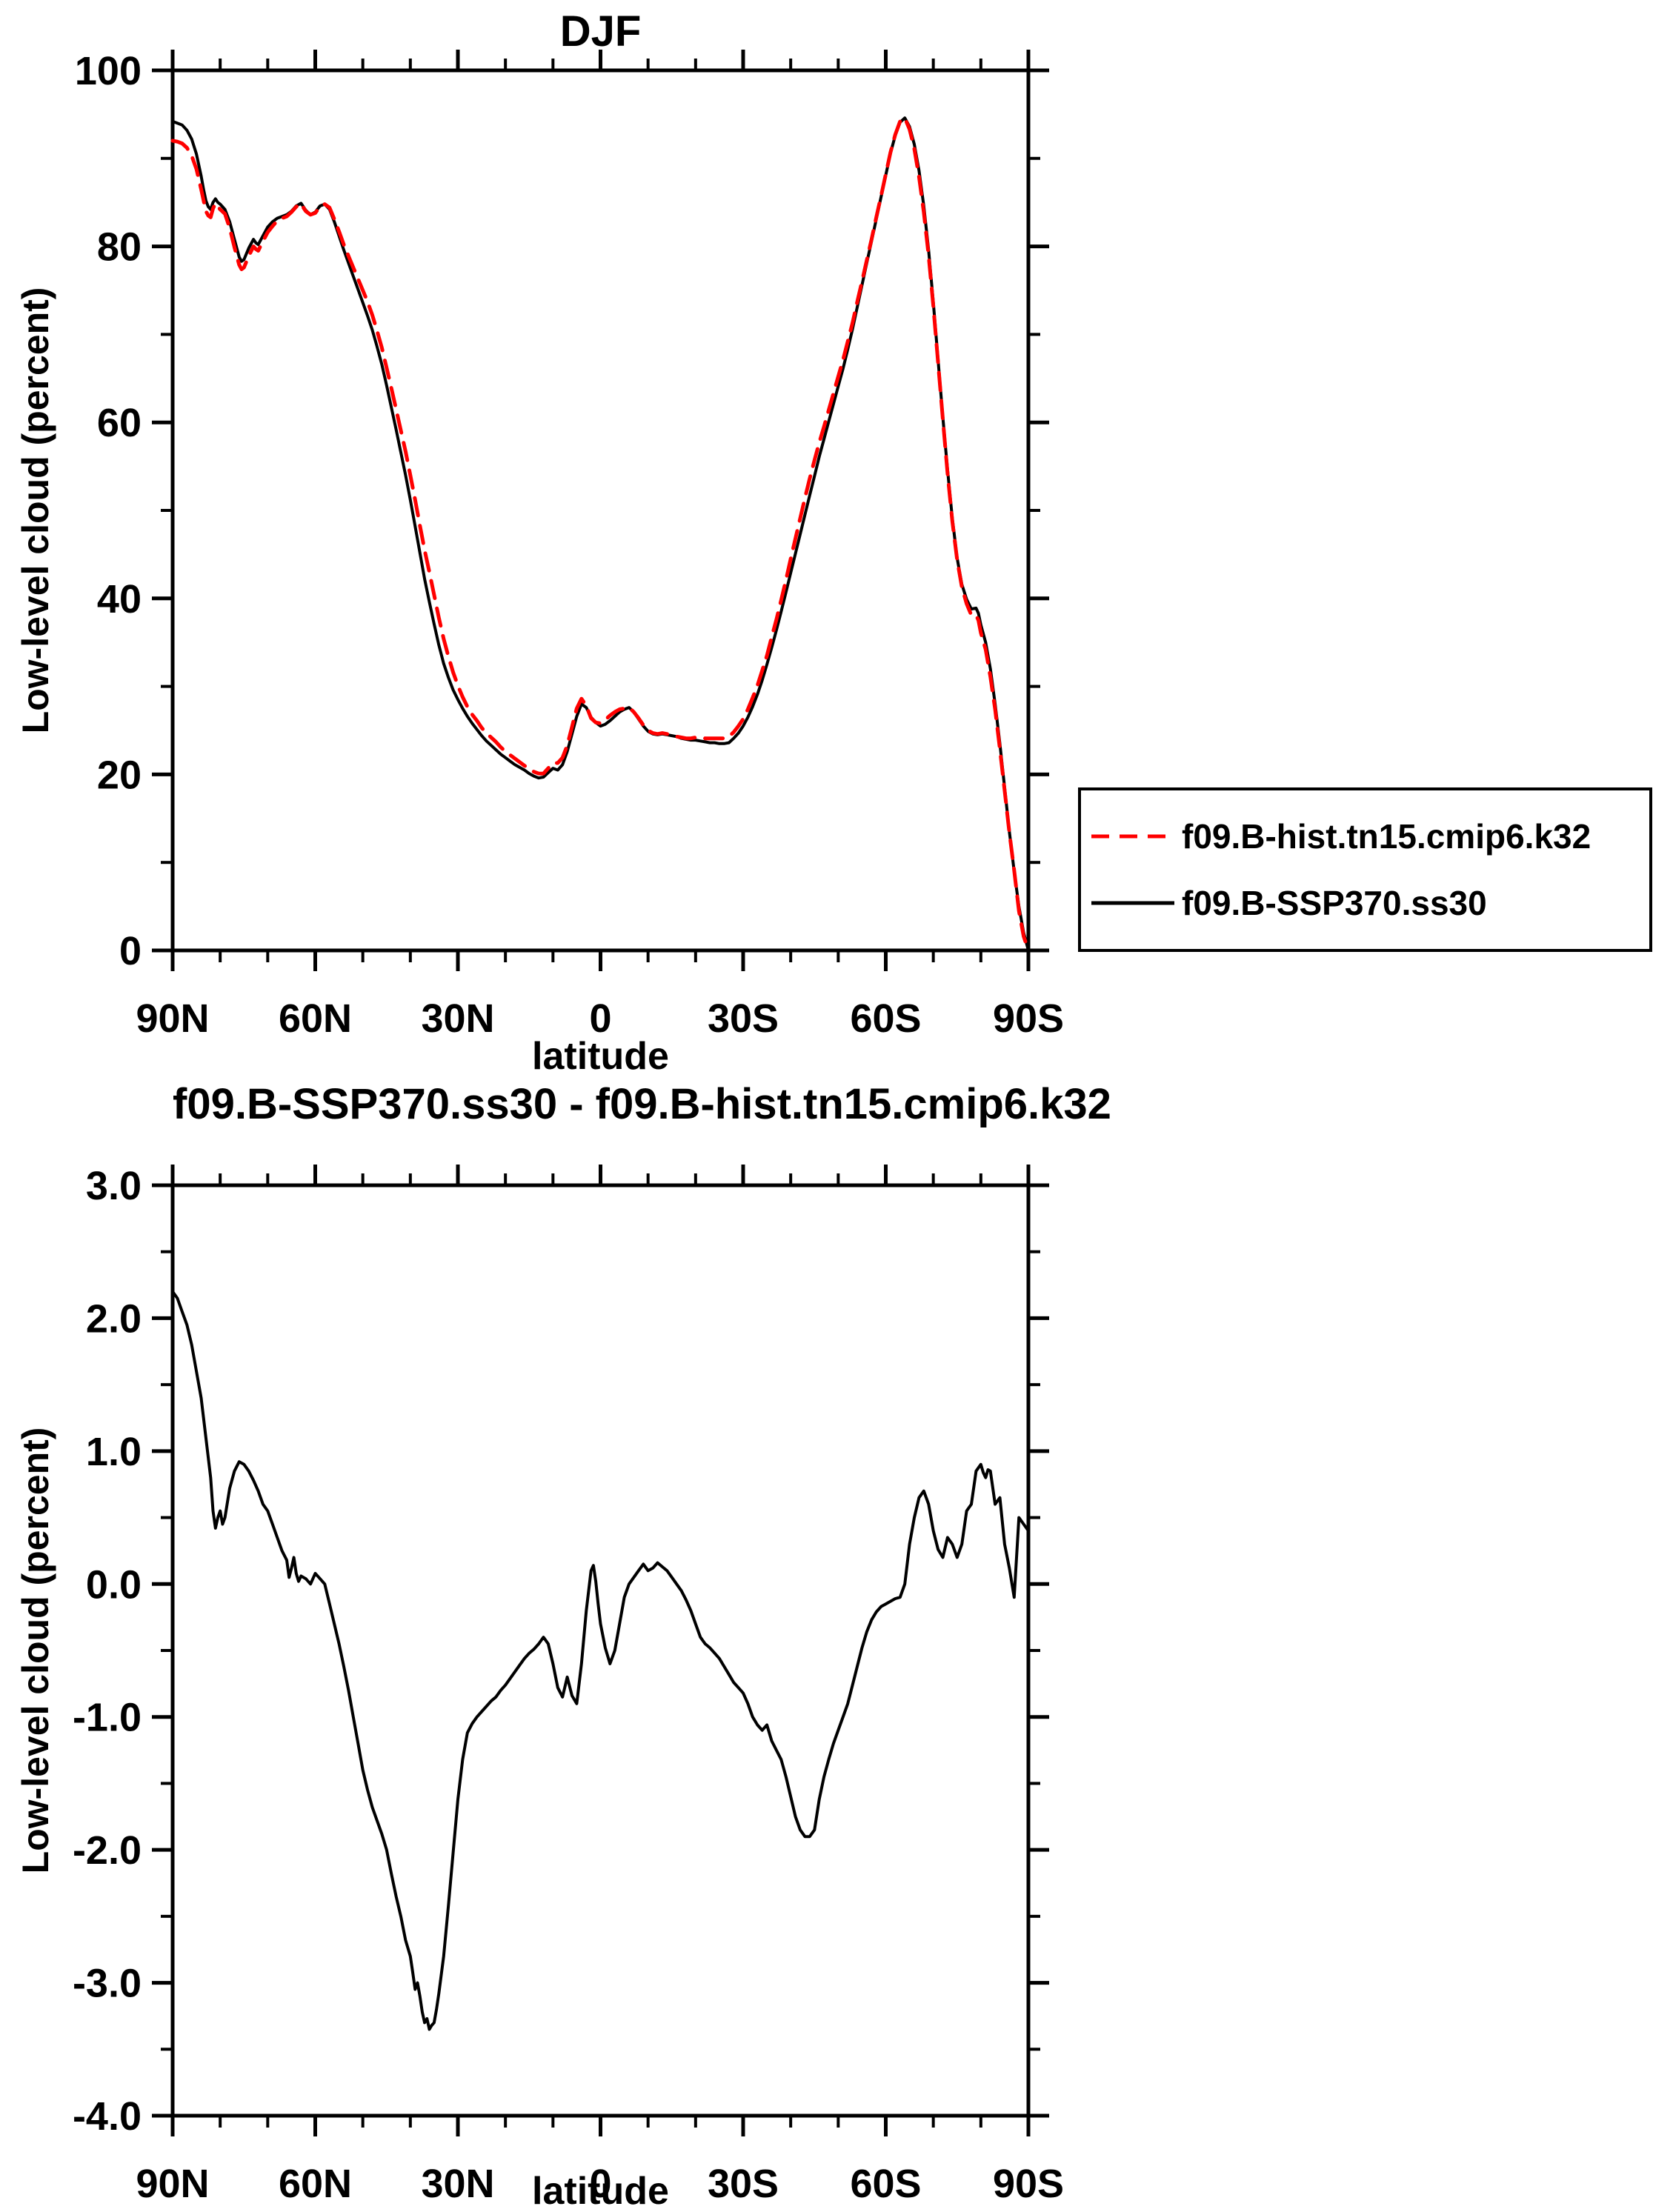 Image resolution: width=1673 pixels, height=2212 pixels. Describe the element at coordinates (108, 71) in the screenshot. I see `y-tick-label: 100` at that location.